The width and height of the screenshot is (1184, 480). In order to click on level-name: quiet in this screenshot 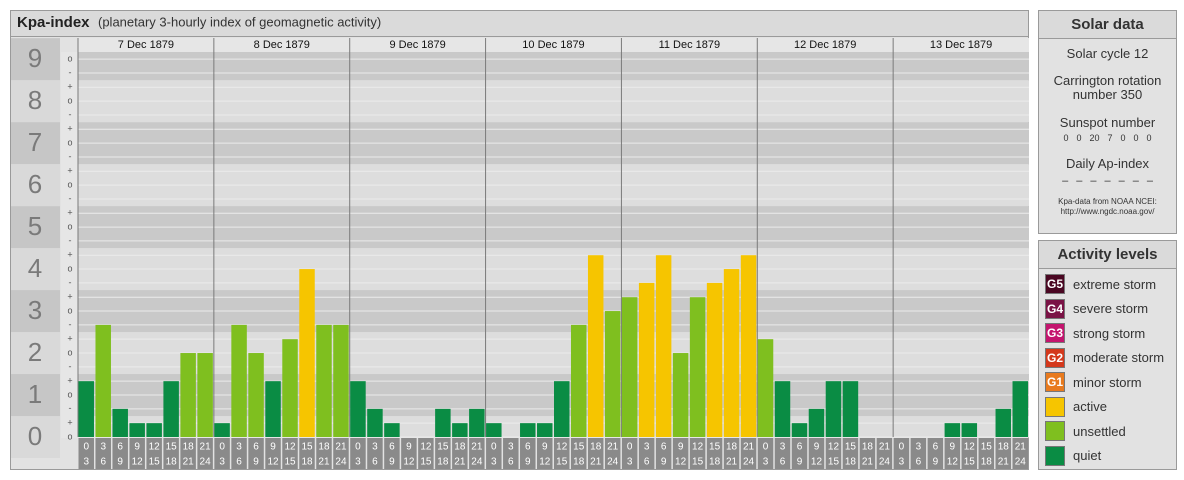, I will do `click(1087, 455)`.